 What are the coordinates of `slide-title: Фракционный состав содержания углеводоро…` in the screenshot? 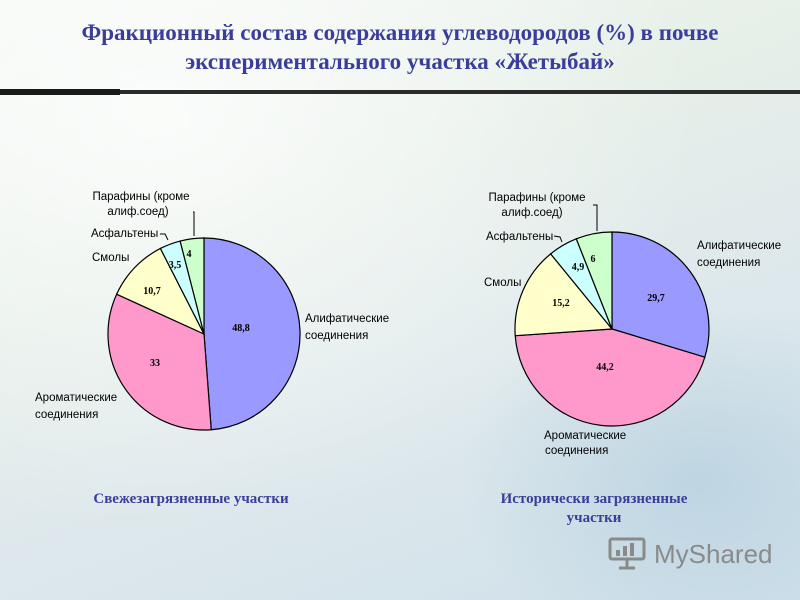 It's located at (400, 47).